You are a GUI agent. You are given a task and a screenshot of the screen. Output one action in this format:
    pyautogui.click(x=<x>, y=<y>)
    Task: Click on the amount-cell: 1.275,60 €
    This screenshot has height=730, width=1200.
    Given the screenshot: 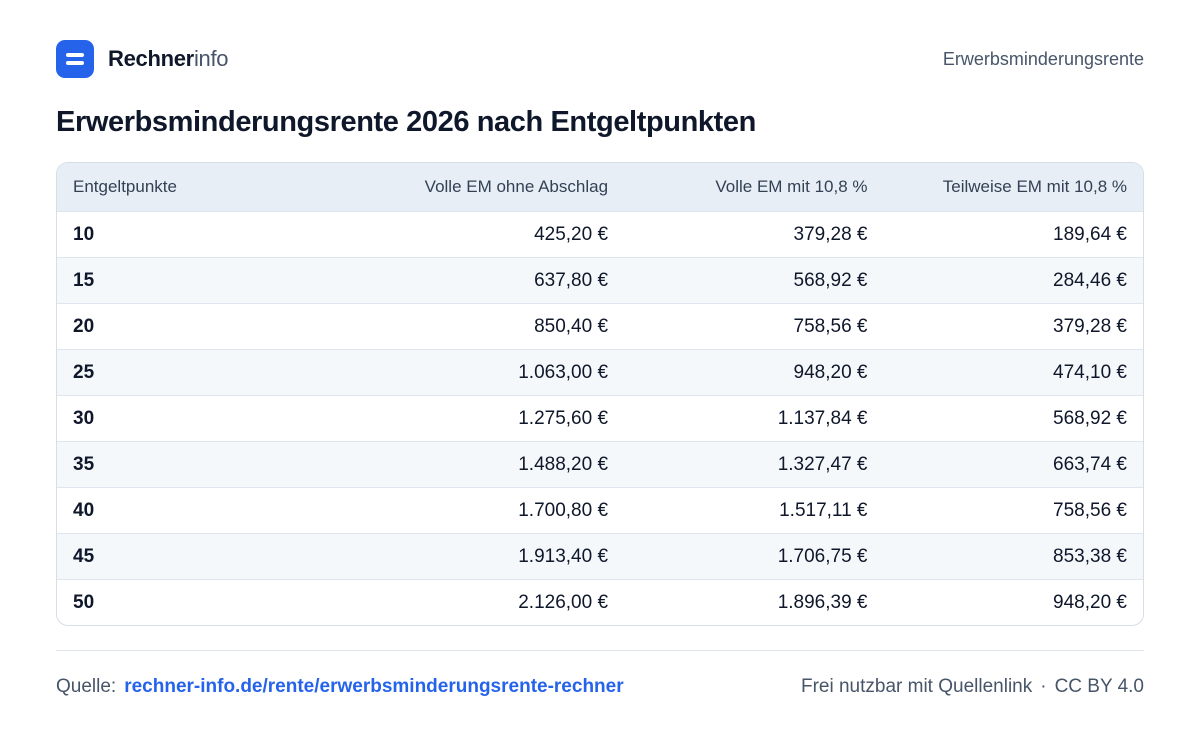 What is the action you would take?
    pyautogui.click(x=456, y=418)
    